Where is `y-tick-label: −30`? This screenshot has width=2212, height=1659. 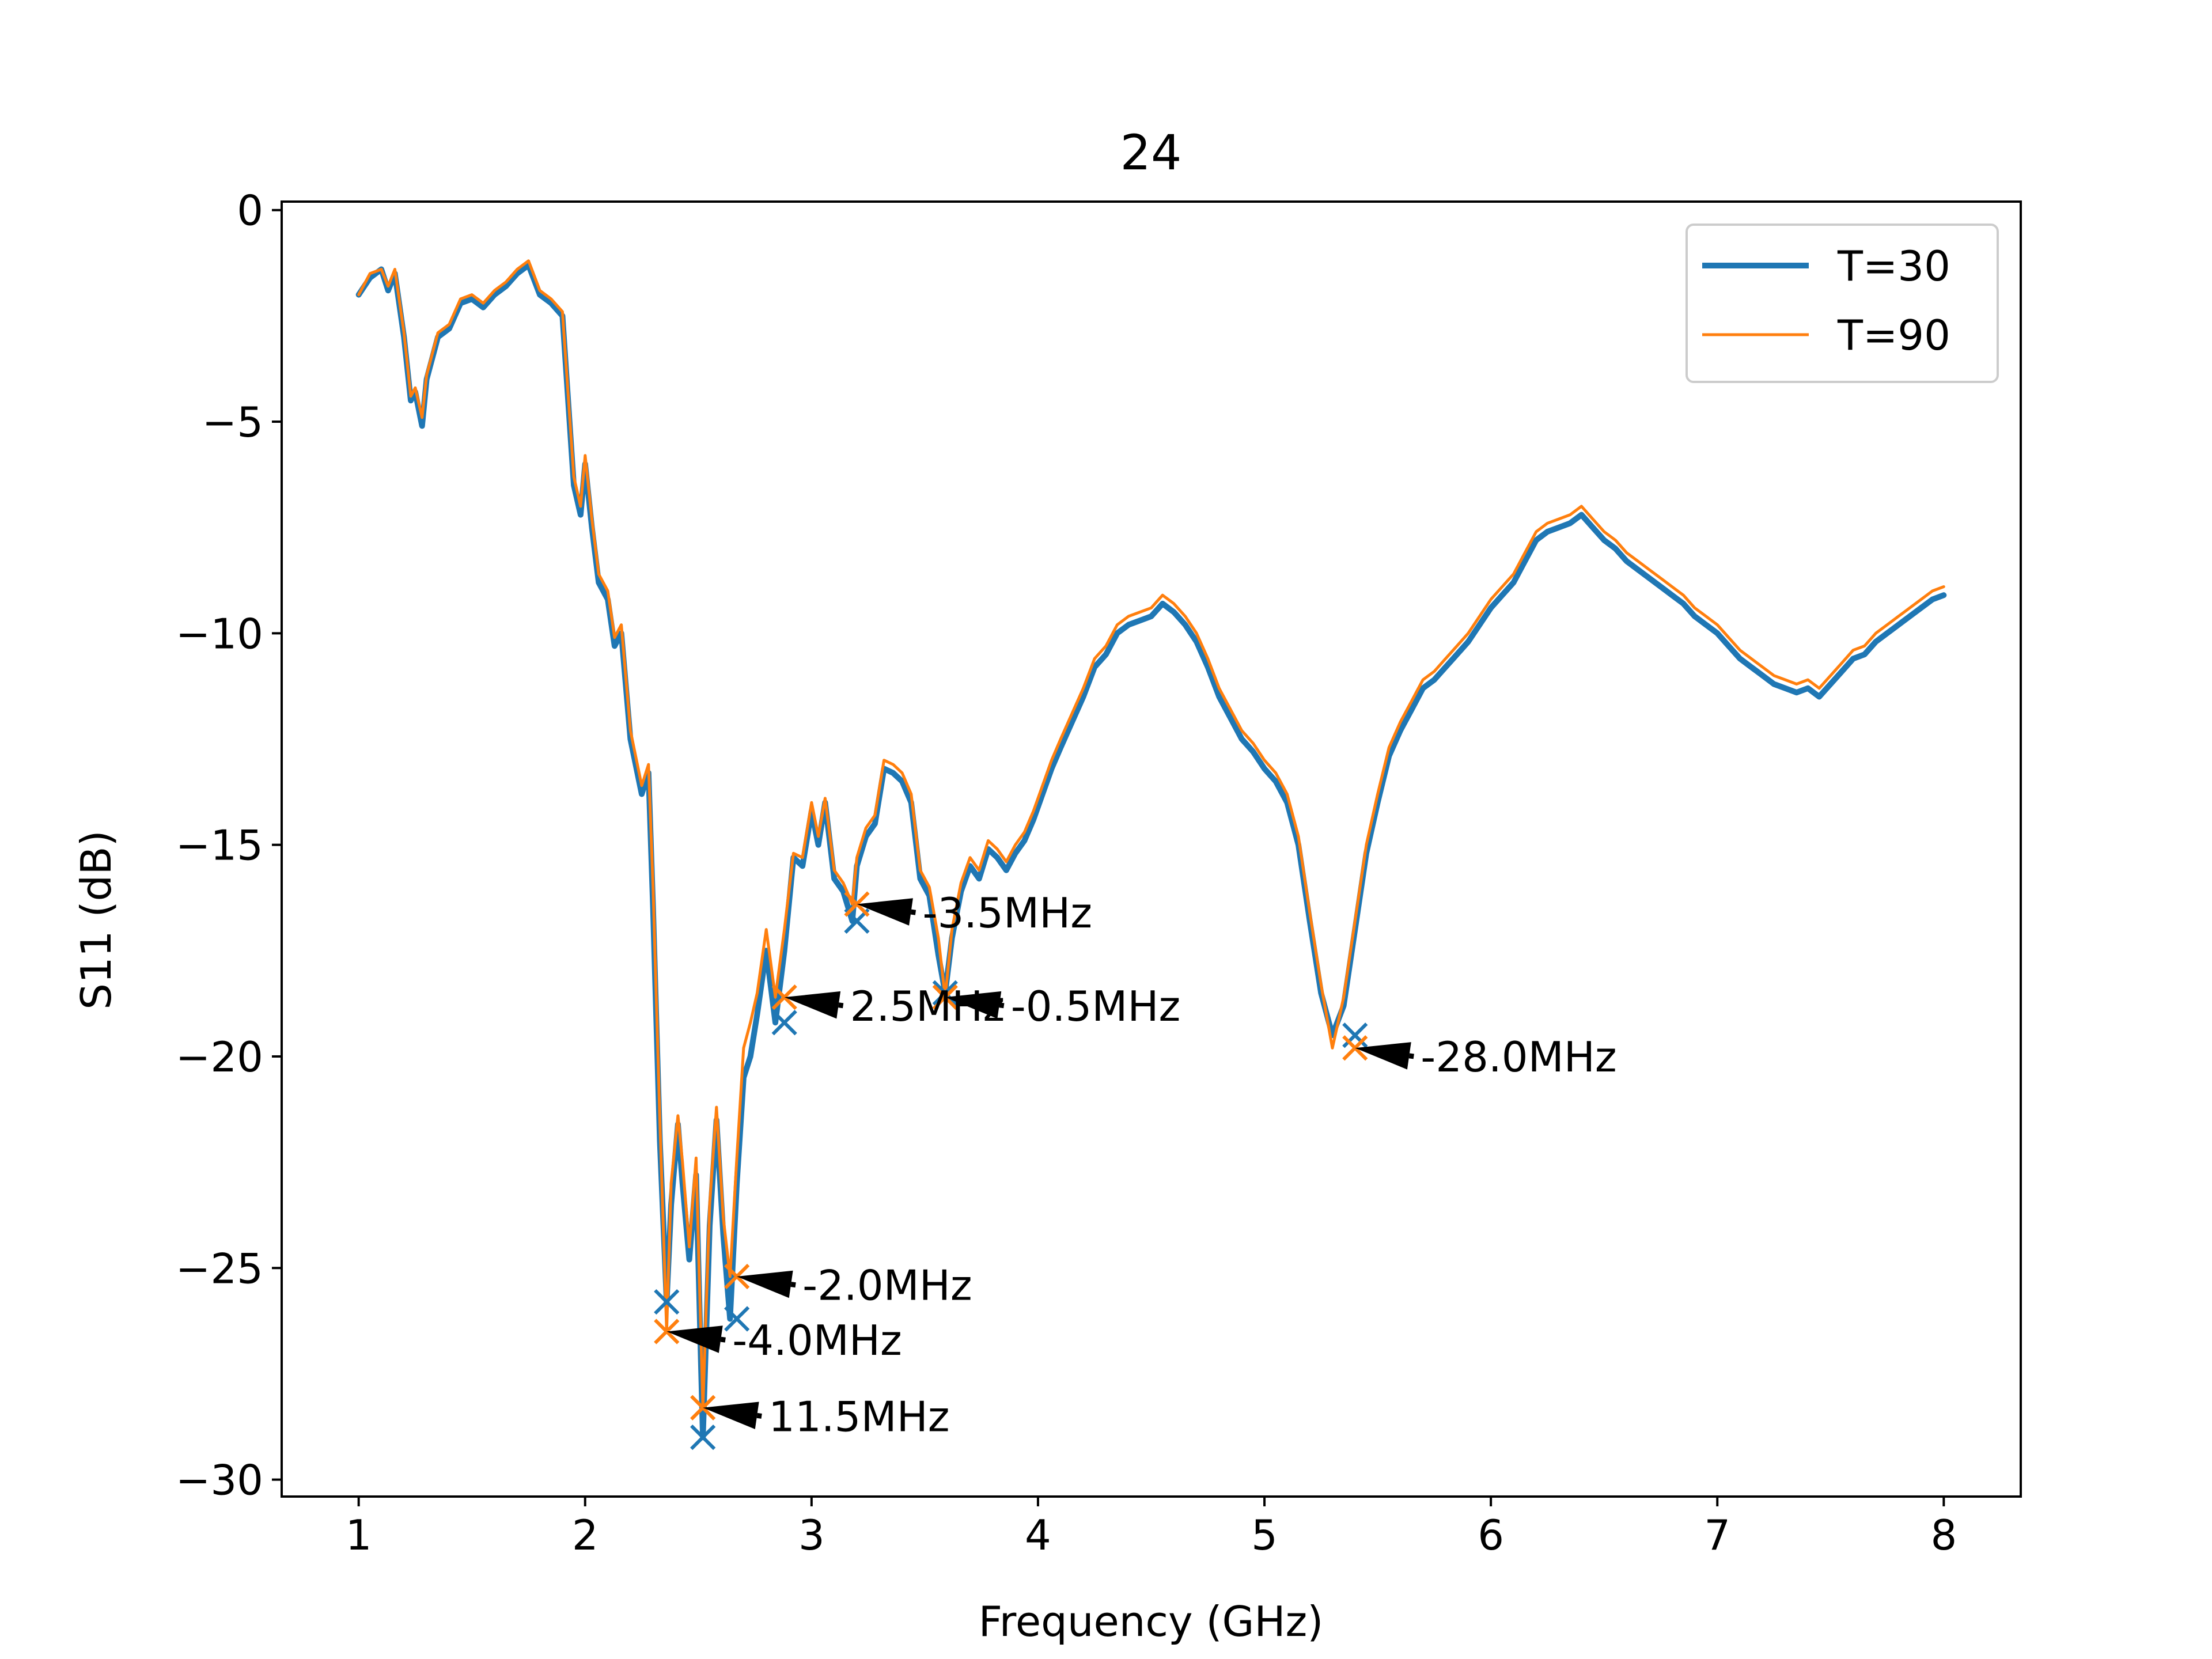
y-tick-label: −30 is located at coordinates (219, 1480).